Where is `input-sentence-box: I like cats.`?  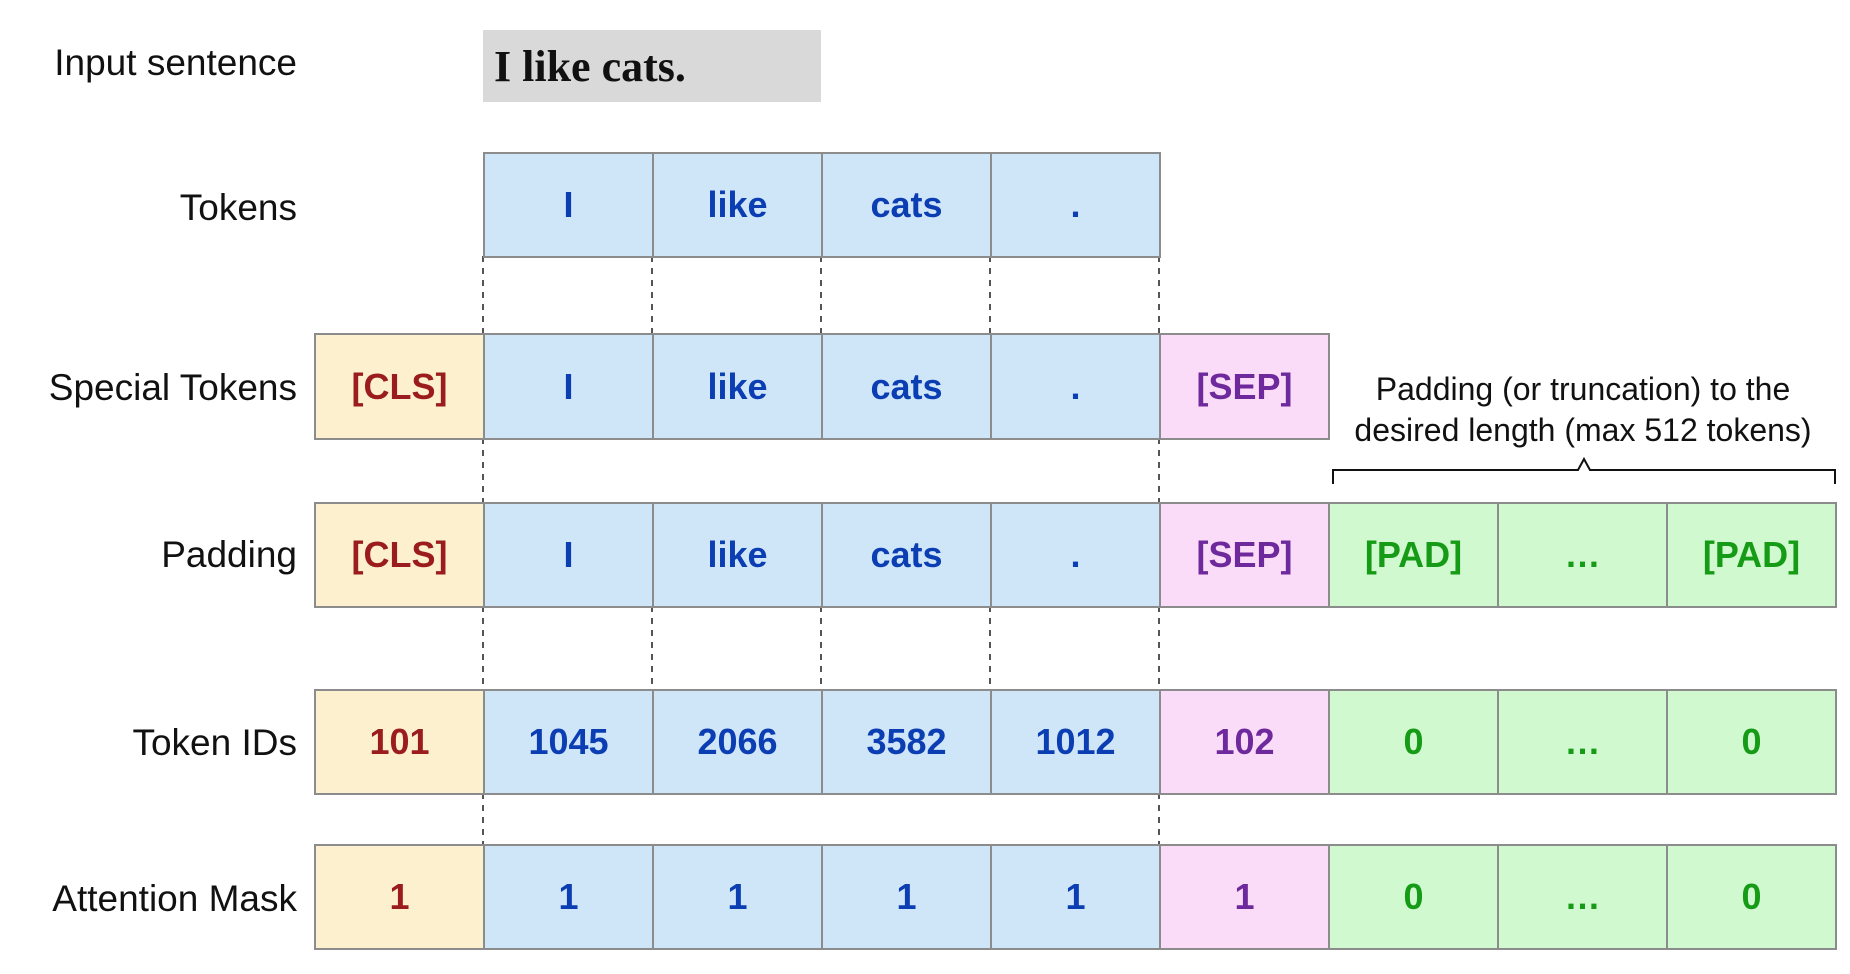 input-sentence-box: I like cats. is located at coordinates (652, 66).